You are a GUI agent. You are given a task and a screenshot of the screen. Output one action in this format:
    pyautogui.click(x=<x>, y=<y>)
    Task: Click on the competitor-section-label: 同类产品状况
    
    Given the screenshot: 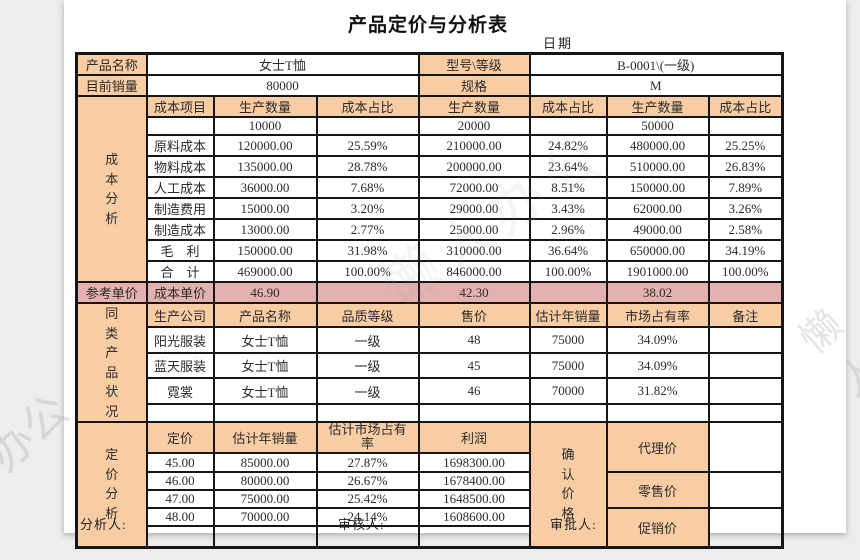 What is the action you would take?
    pyautogui.click(x=111, y=362)
    